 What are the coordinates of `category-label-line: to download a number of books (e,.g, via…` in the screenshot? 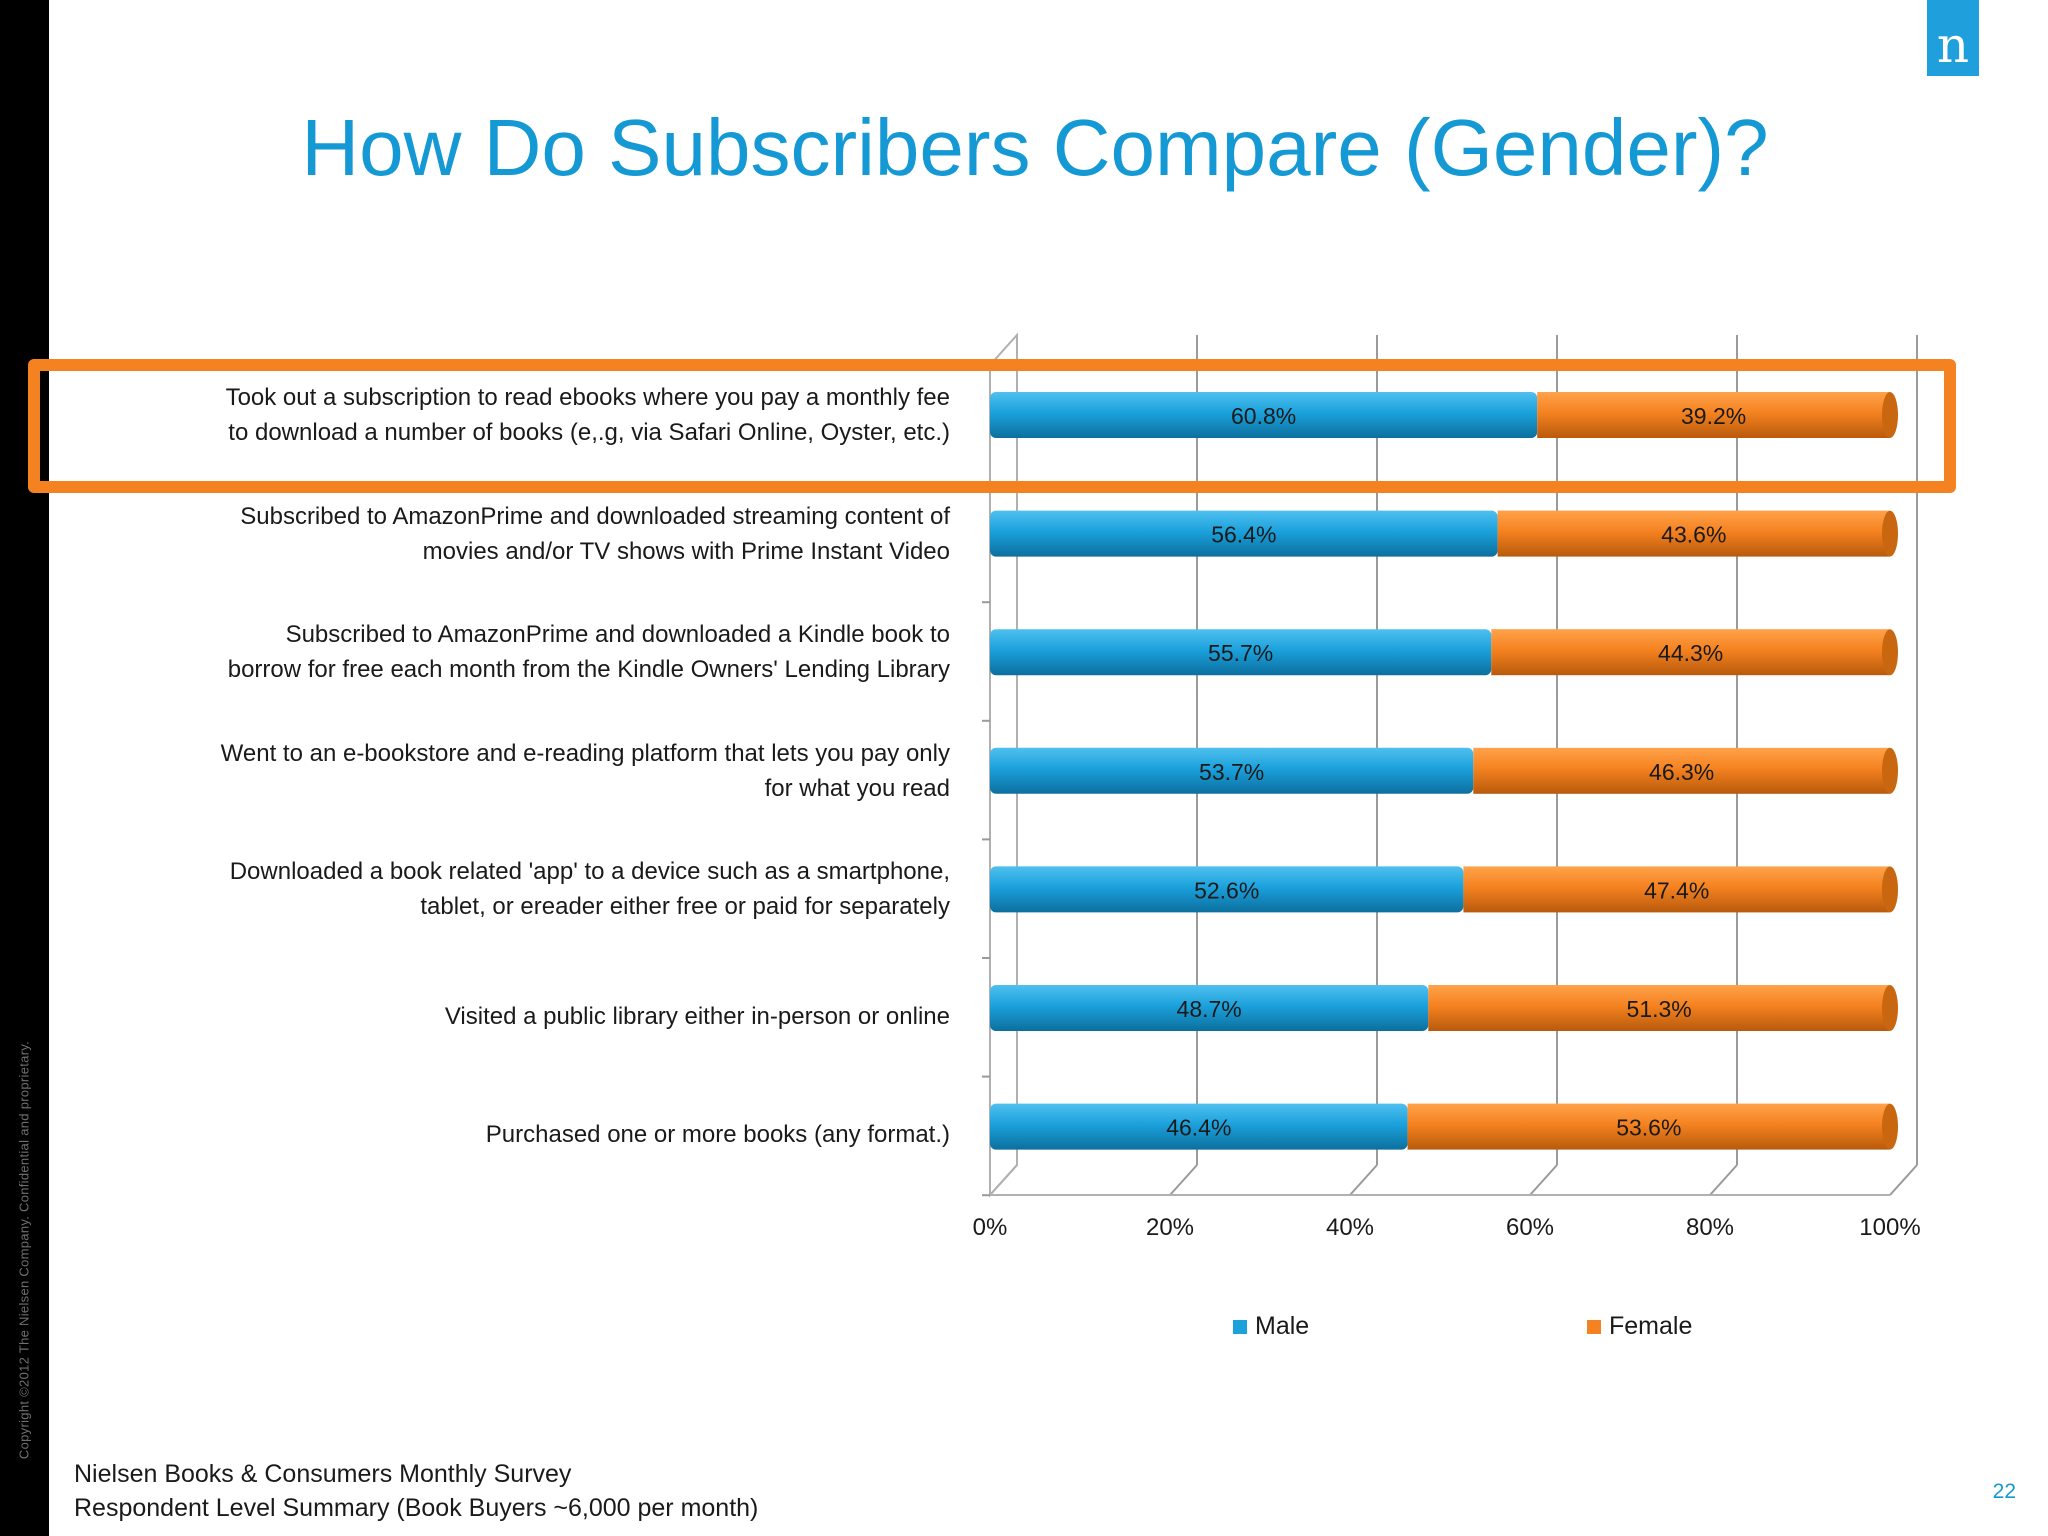 It's located at (589, 432).